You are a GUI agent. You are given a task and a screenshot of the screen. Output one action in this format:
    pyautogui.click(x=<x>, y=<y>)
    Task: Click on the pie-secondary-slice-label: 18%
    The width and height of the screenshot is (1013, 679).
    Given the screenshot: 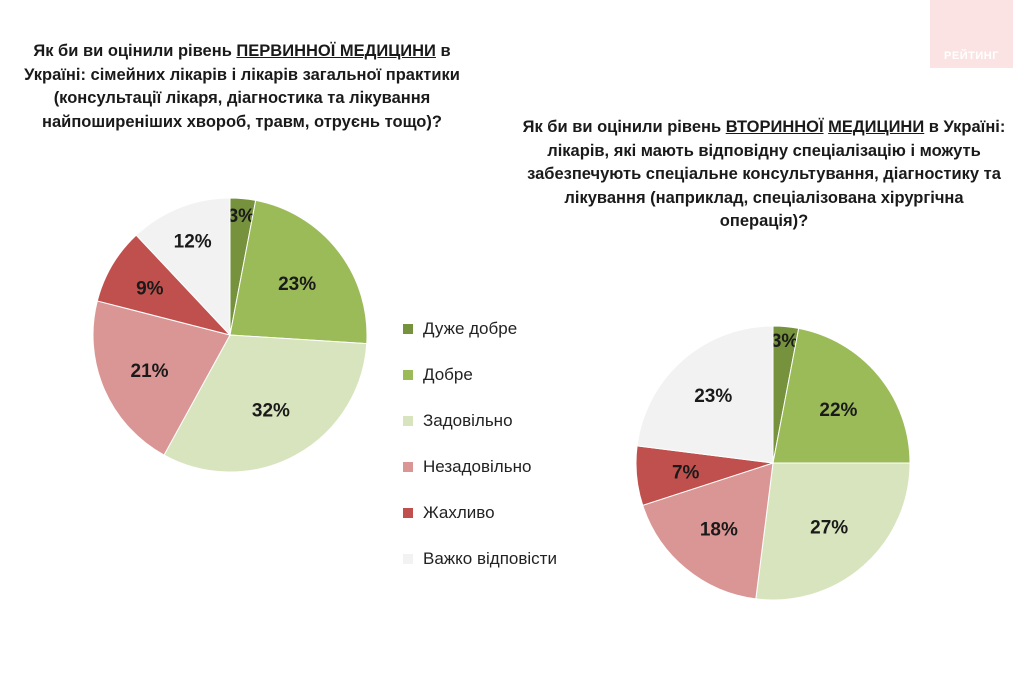 What is the action you would take?
    pyautogui.click(x=719, y=529)
    